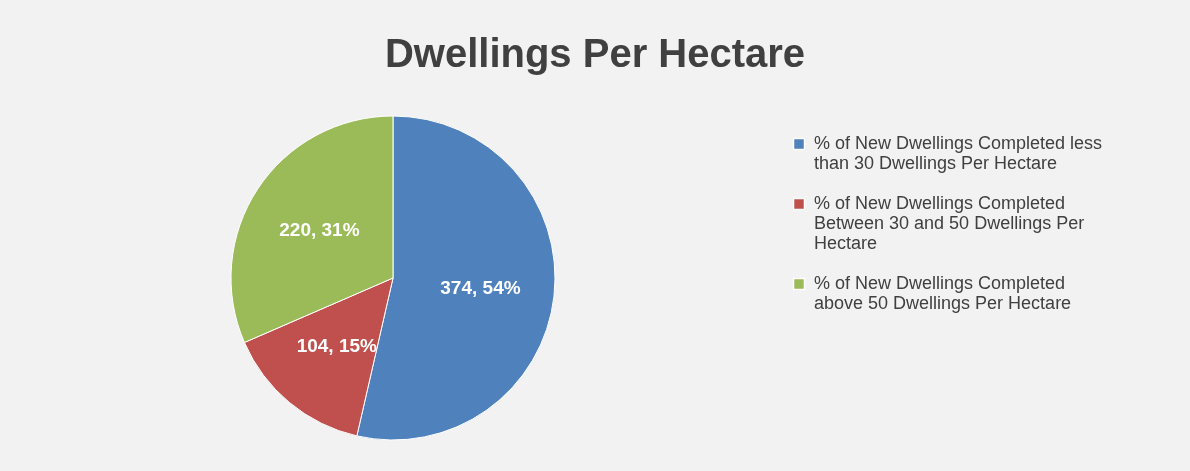 The height and width of the screenshot is (471, 1190). Describe the element at coordinates (337, 345) in the screenshot. I see `data-label: 104, 15%` at that location.